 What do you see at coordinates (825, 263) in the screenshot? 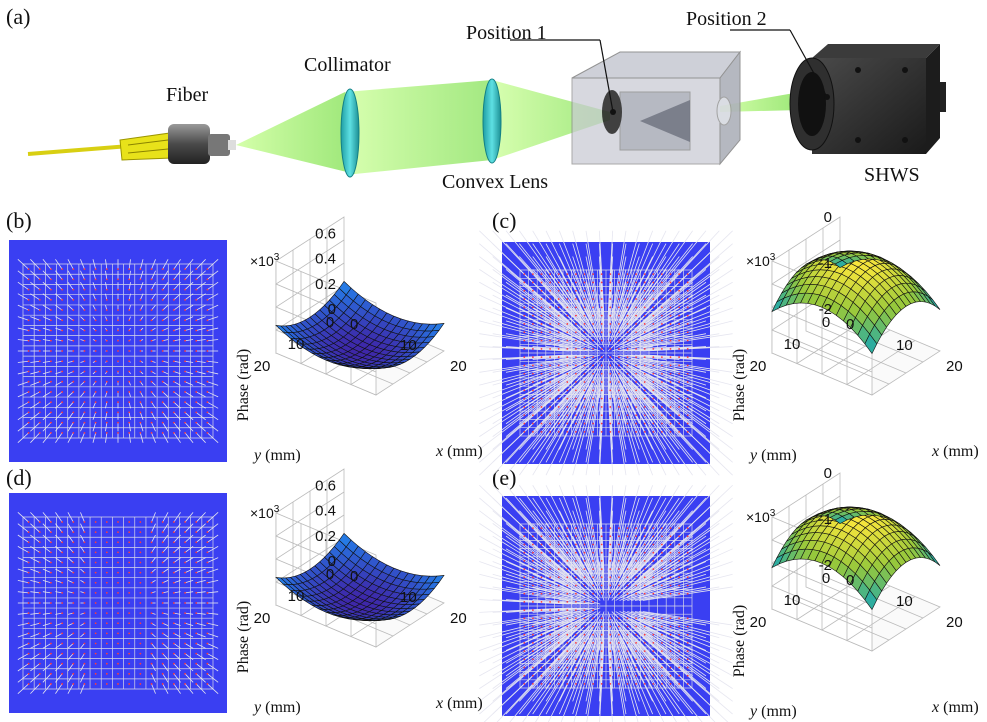
I see `z-tick-label: -1` at bounding box center [825, 263].